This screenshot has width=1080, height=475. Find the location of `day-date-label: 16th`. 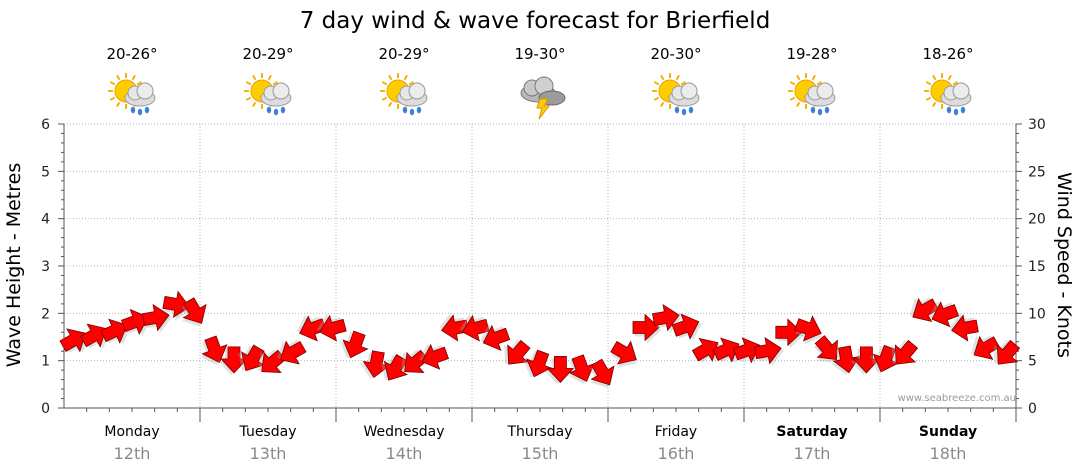

day-date-label: 16th is located at coordinates (676, 453).